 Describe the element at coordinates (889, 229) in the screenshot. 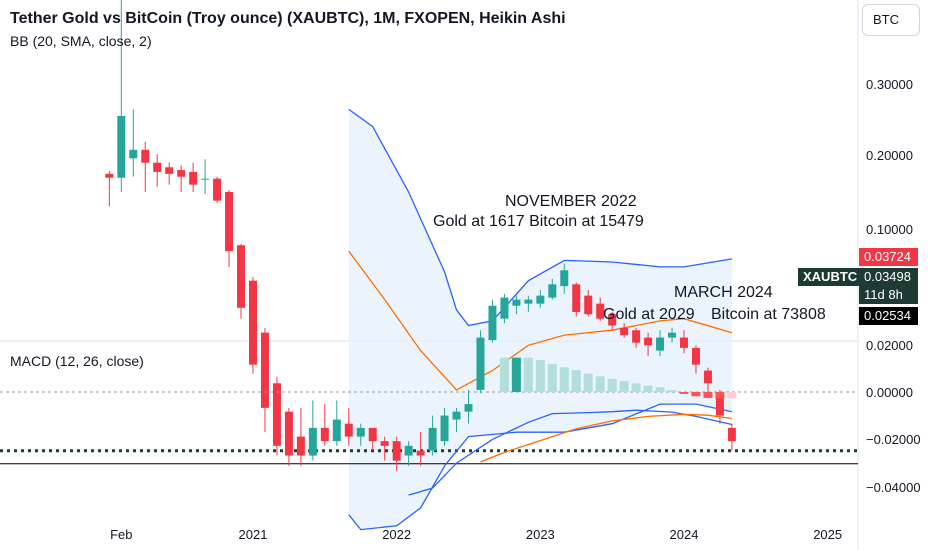

I see `price-tick-2: 0.10000` at that location.